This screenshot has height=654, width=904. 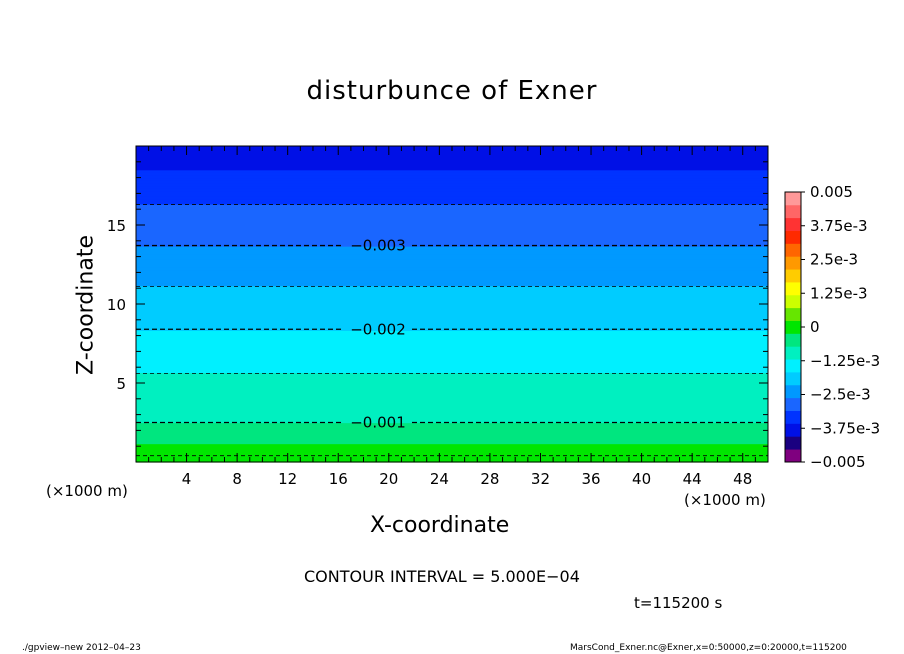 I want to click on x-tick-label: 44, so click(x=692, y=479).